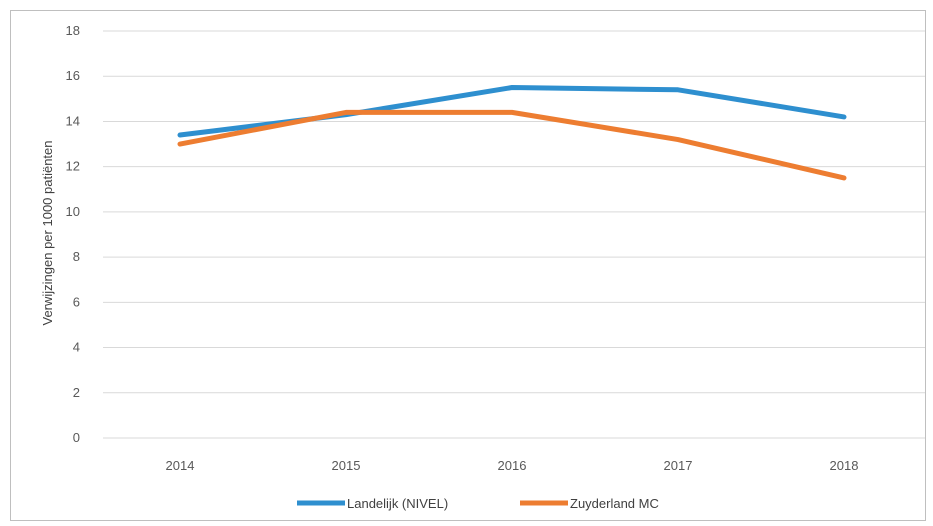 Image resolution: width=933 pixels, height=526 pixels. I want to click on y-tick-label: 18, so click(73, 30).